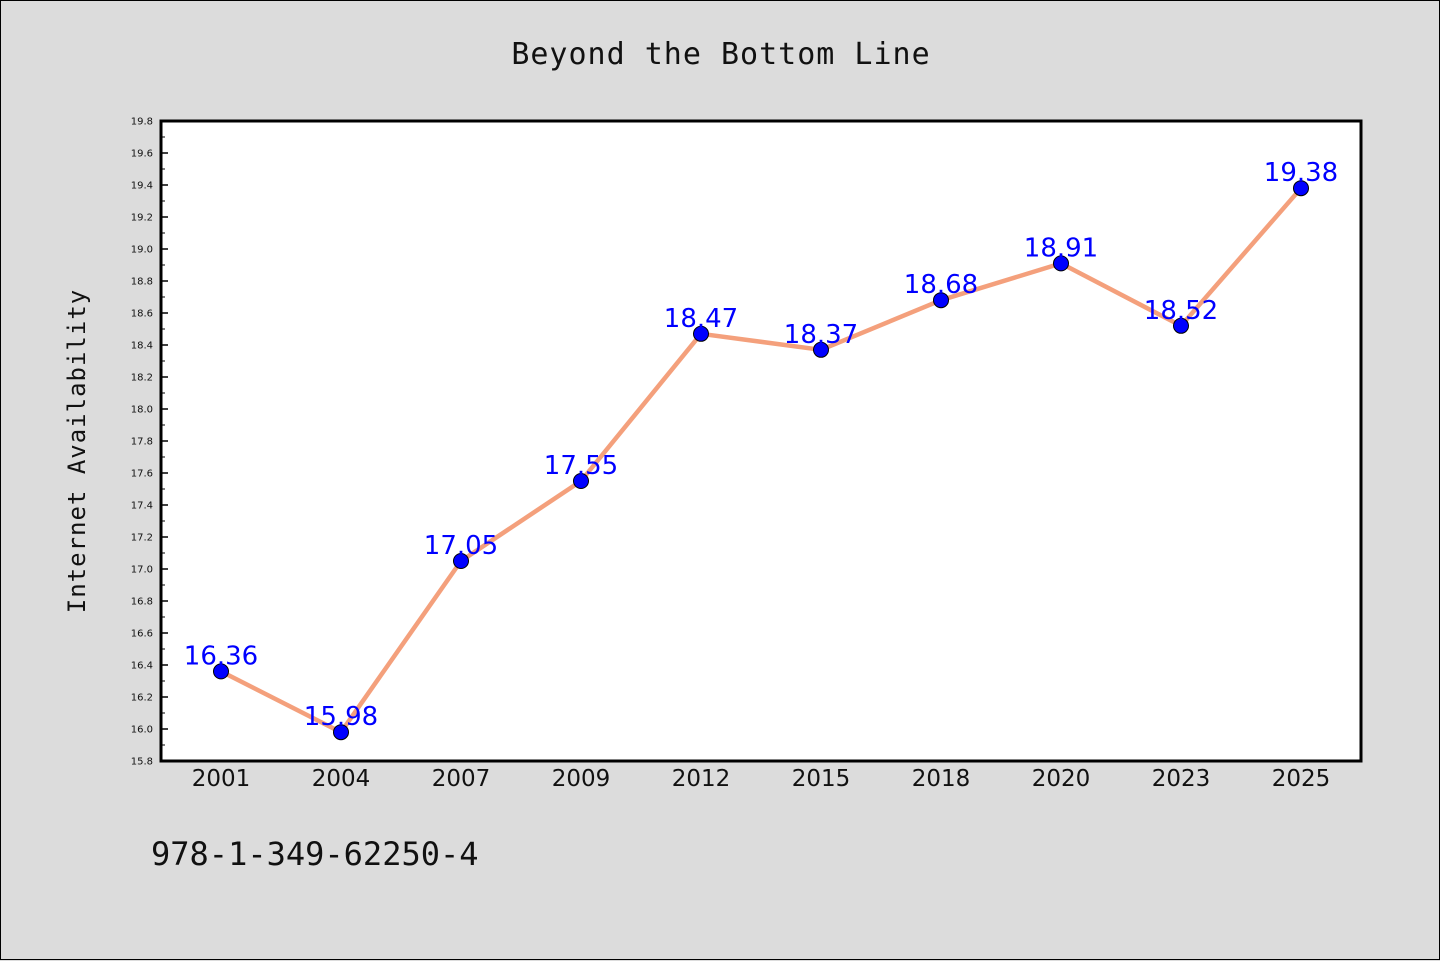 The image size is (1440, 961). What do you see at coordinates (581, 779) in the screenshot?
I see `x-tick-label: 2009` at bounding box center [581, 779].